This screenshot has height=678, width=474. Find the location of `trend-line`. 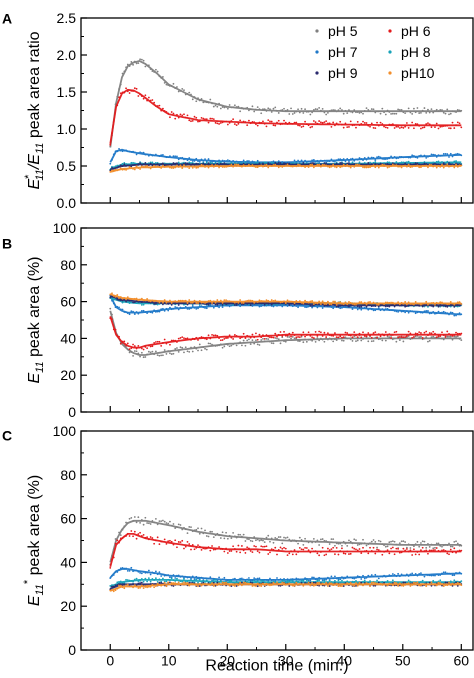

trend-line is located at coordinates (285, 103).